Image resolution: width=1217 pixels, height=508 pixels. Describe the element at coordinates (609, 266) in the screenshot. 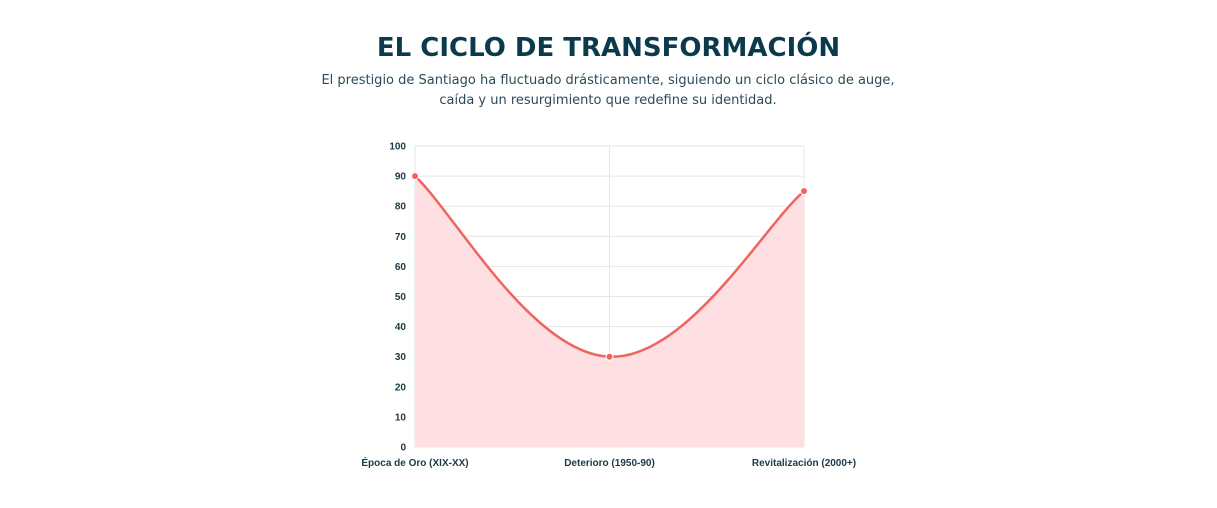

I see `point-layer` at that location.